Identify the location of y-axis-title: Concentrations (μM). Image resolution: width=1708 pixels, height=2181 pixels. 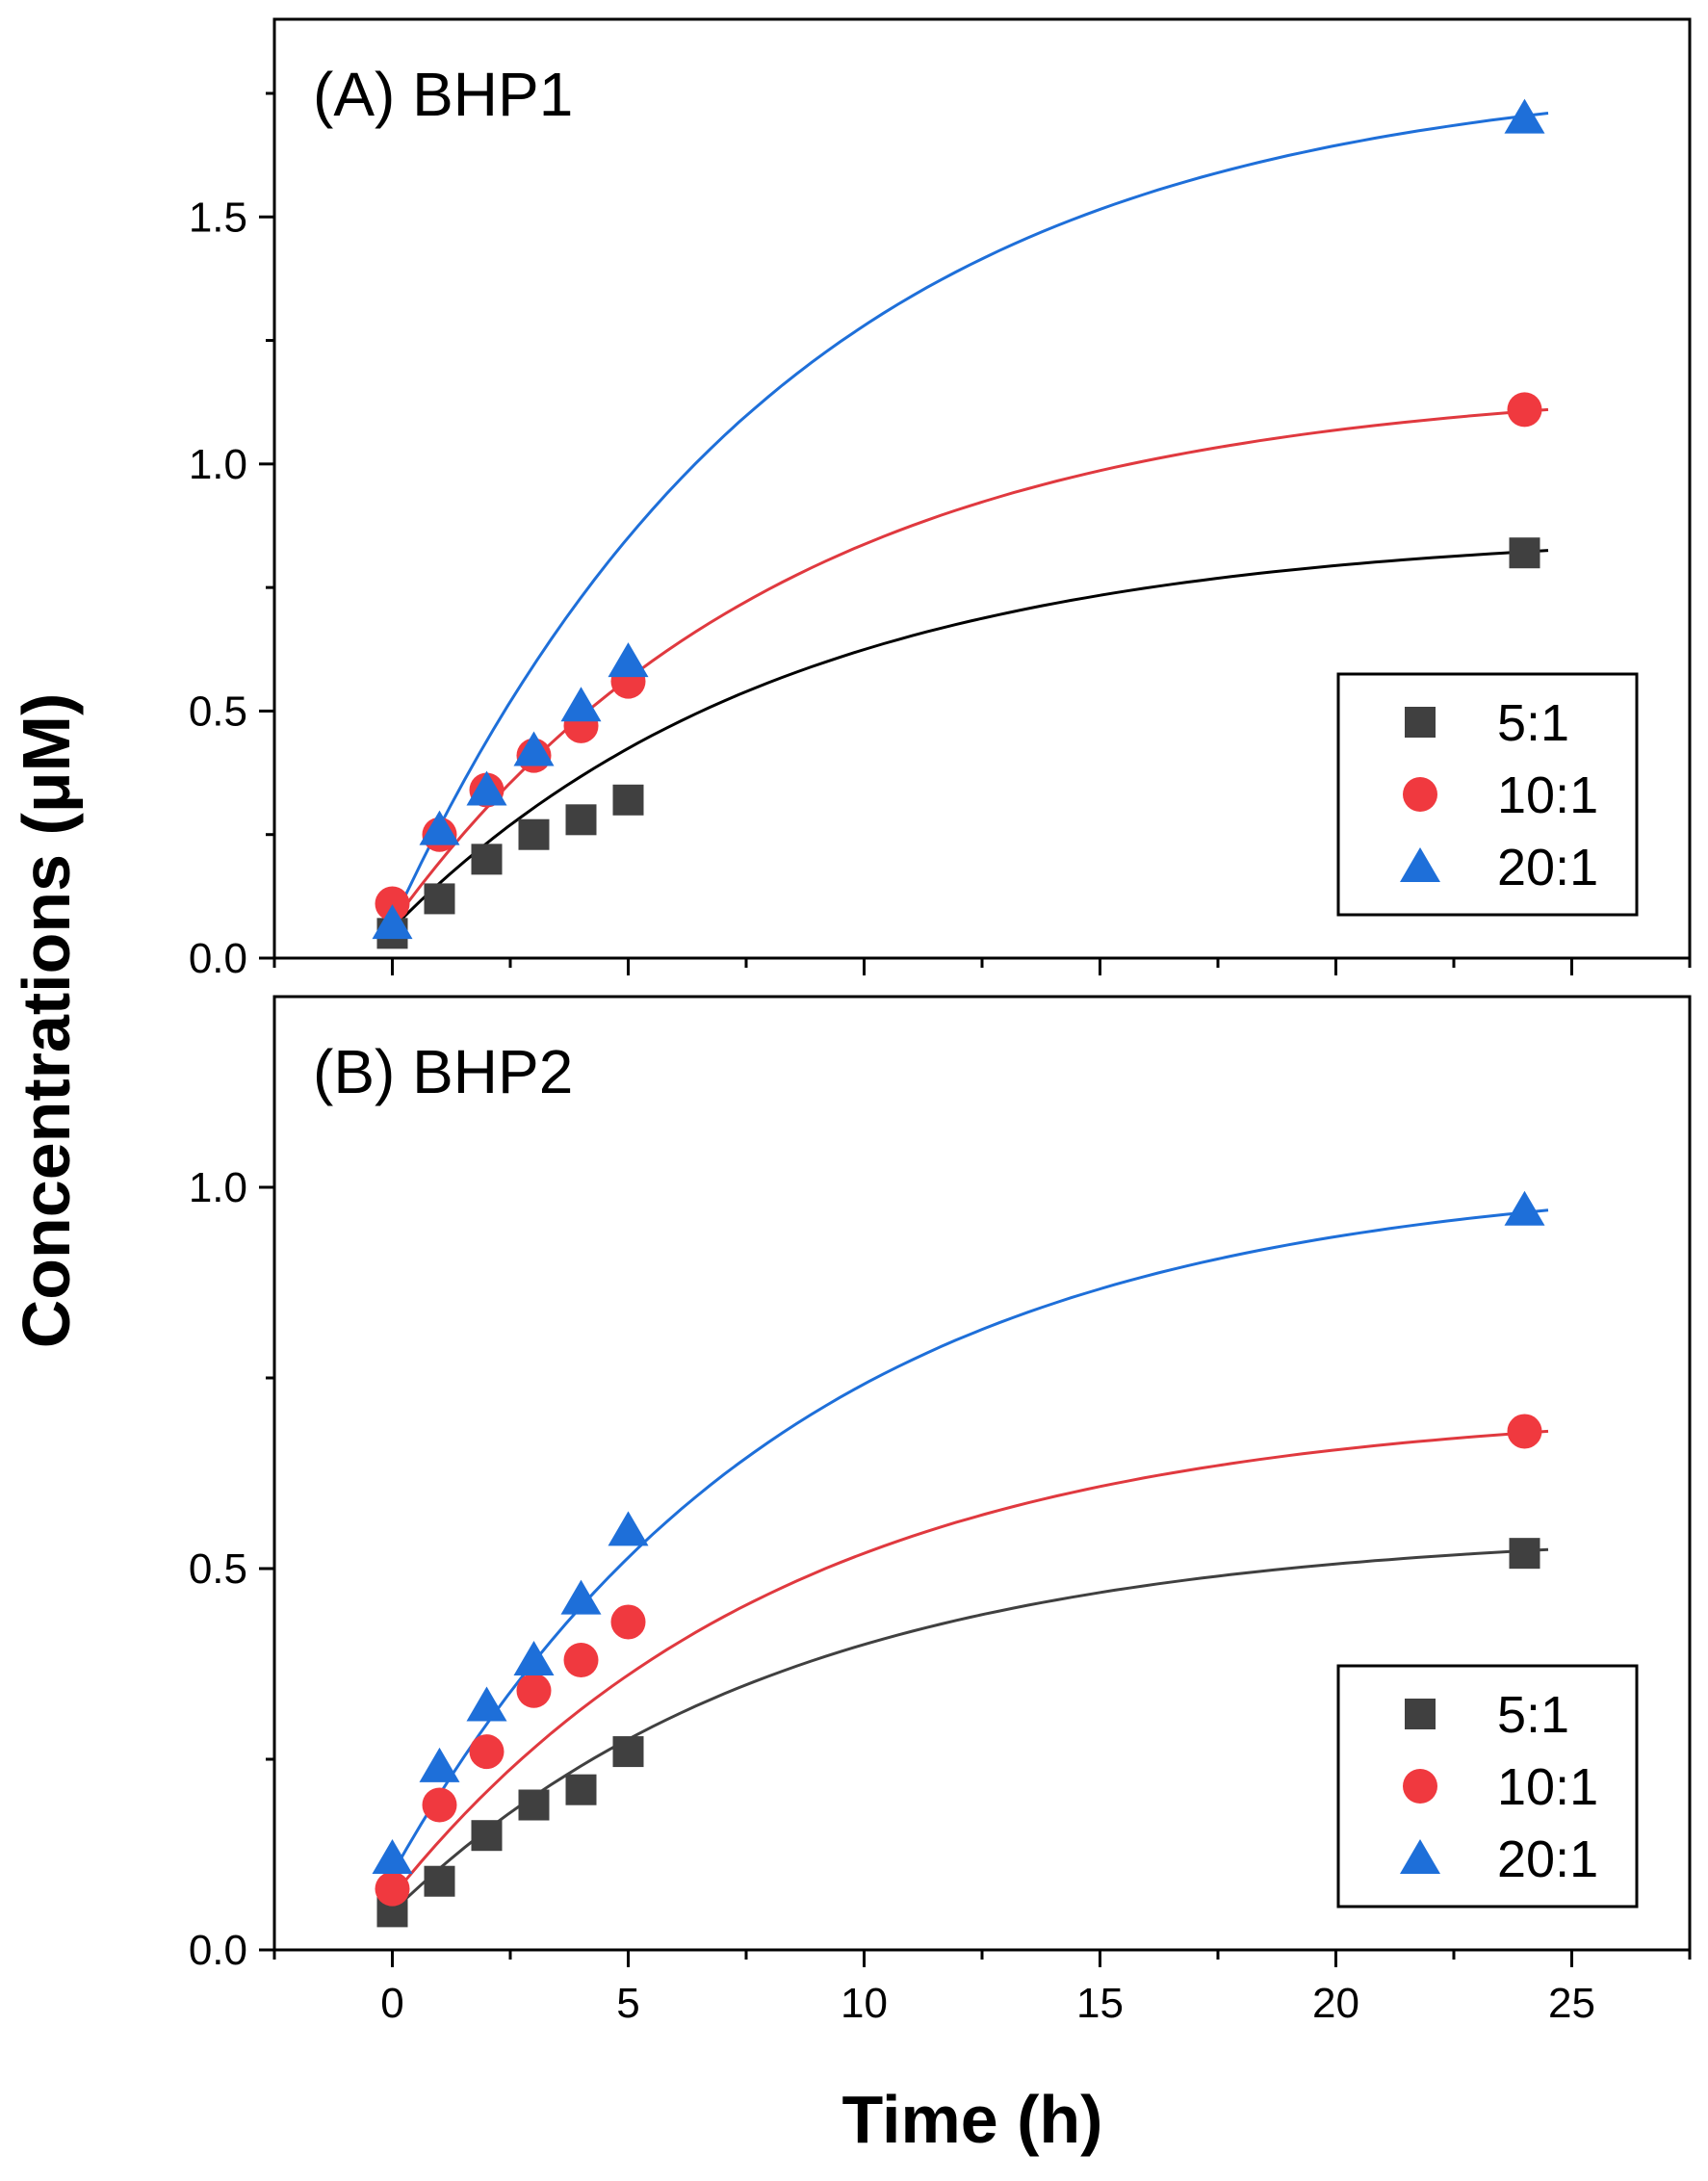
(46, 1021).